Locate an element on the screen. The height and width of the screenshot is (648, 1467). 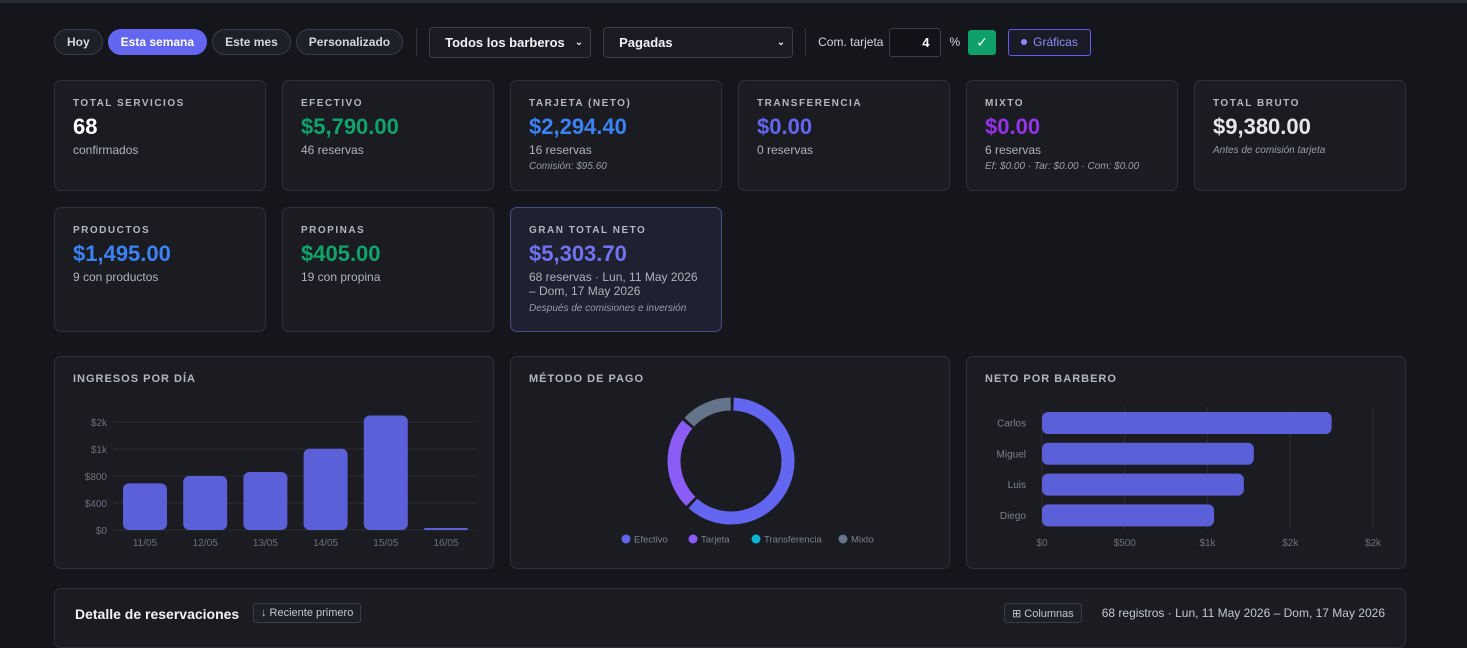
card-note: Ef: $0.00 · Tar: $0.00 · Com: $0.00 is located at coordinates (1062, 166).